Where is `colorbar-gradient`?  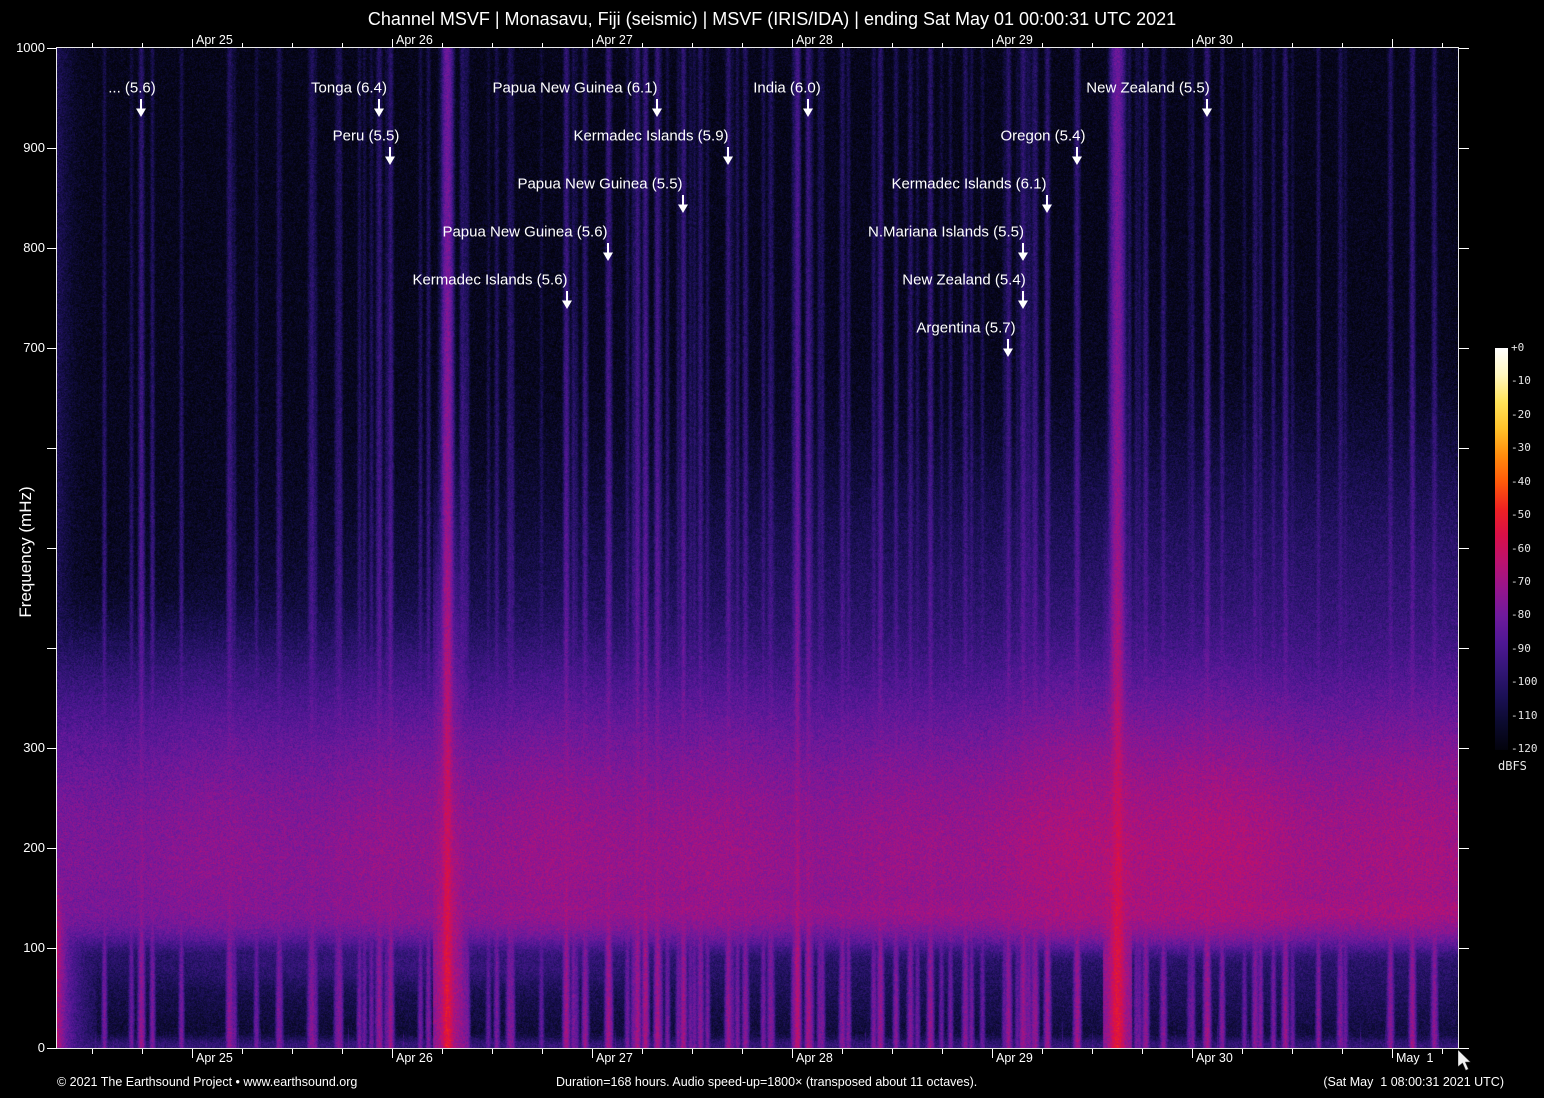 colorbar-gradient is located at coordinates (1501, 549).